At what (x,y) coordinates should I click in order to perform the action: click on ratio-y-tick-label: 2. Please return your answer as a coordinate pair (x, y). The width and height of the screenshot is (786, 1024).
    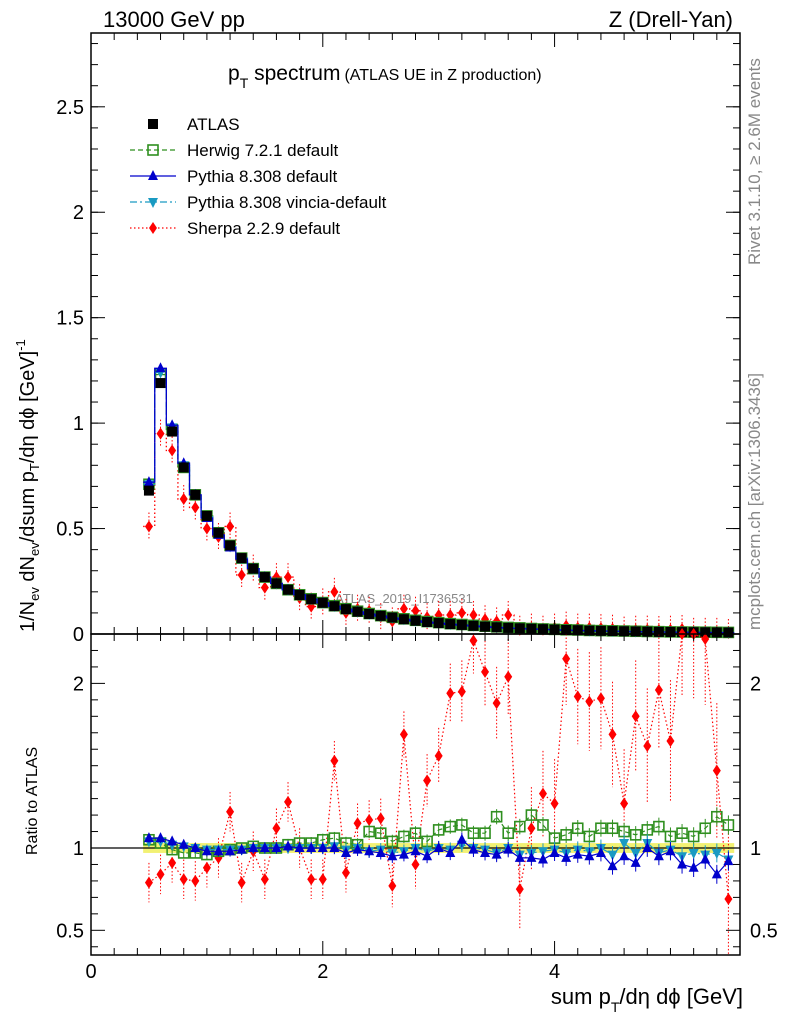
    Looking at the image, I should click on (78, 684).